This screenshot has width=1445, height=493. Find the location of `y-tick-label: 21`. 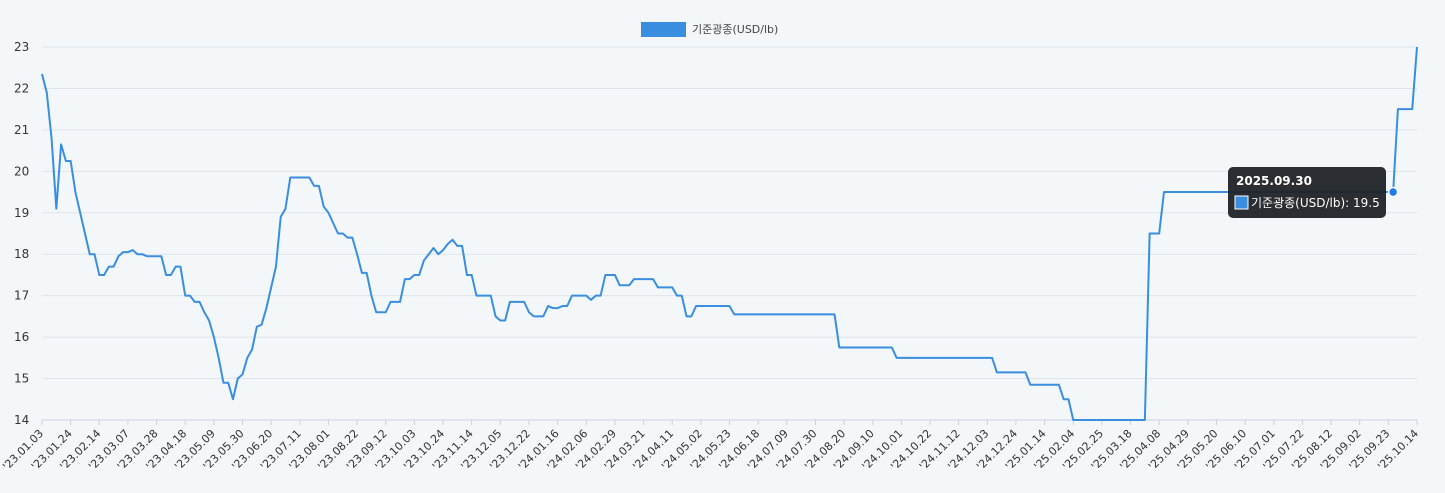

y-tick-label: 21 is located at coordinates (21, 130).